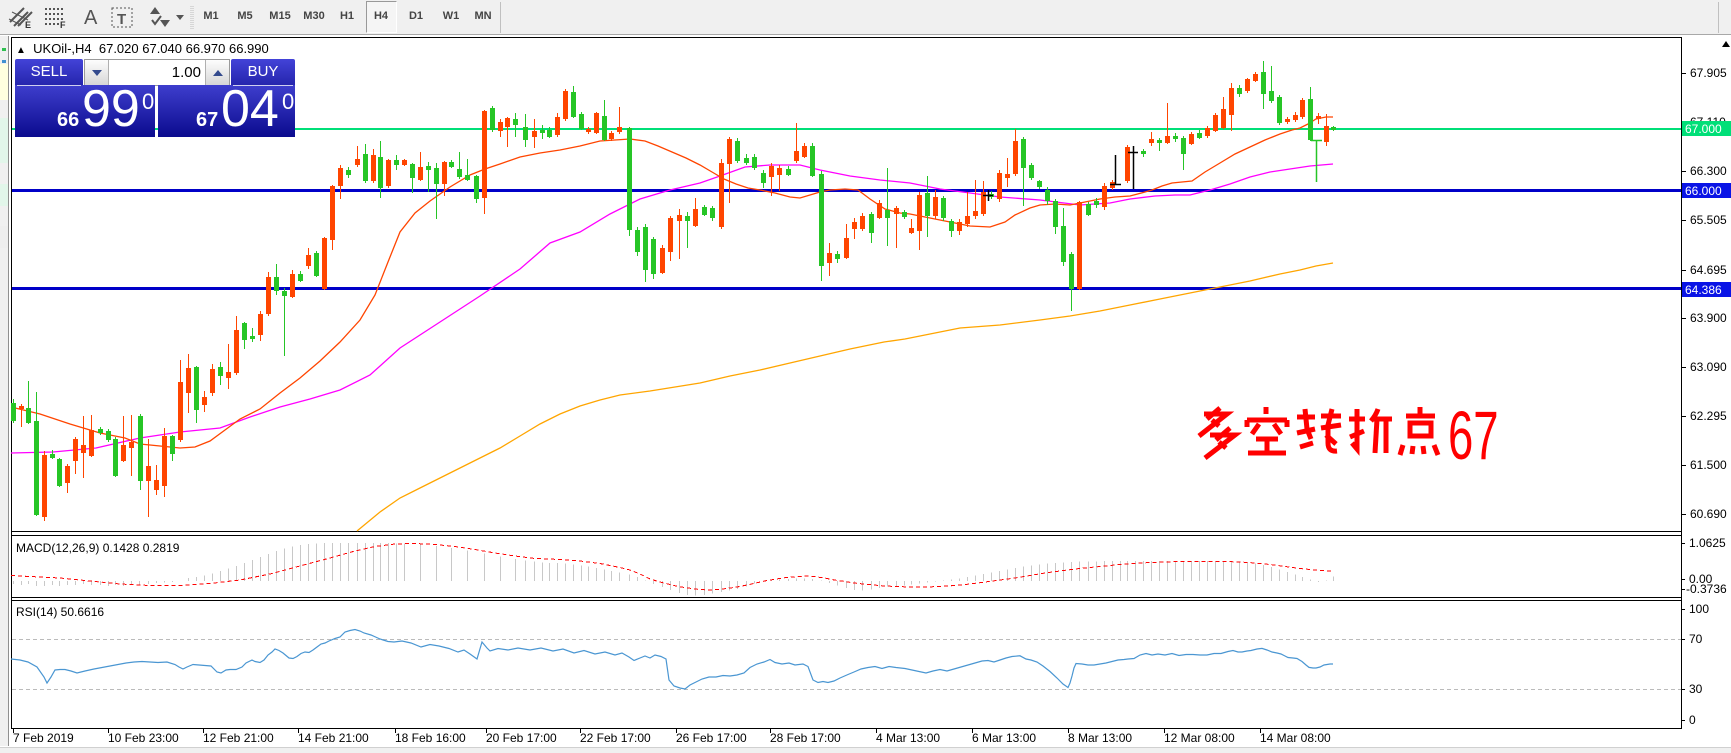 The image size is (1731, 753). What do you see at coordinates (430, 738) in the screenshot?
I see `svg-text: 18 Feb 16:00` at bounding box center [430, 738].